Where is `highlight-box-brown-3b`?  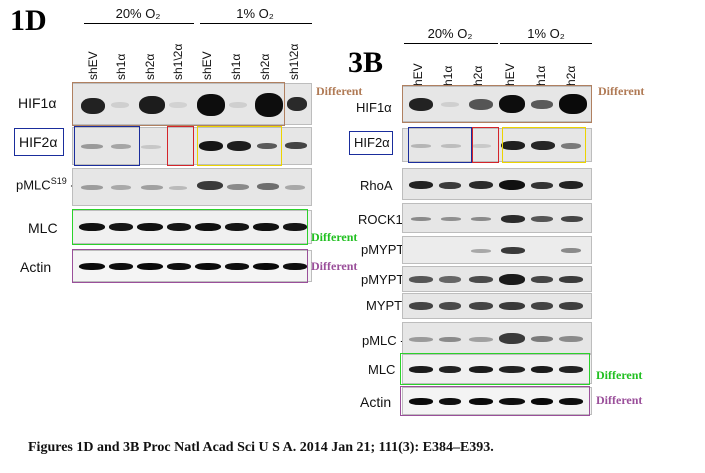
highlight-box-brown-3b is located at coordinates (497, 104).